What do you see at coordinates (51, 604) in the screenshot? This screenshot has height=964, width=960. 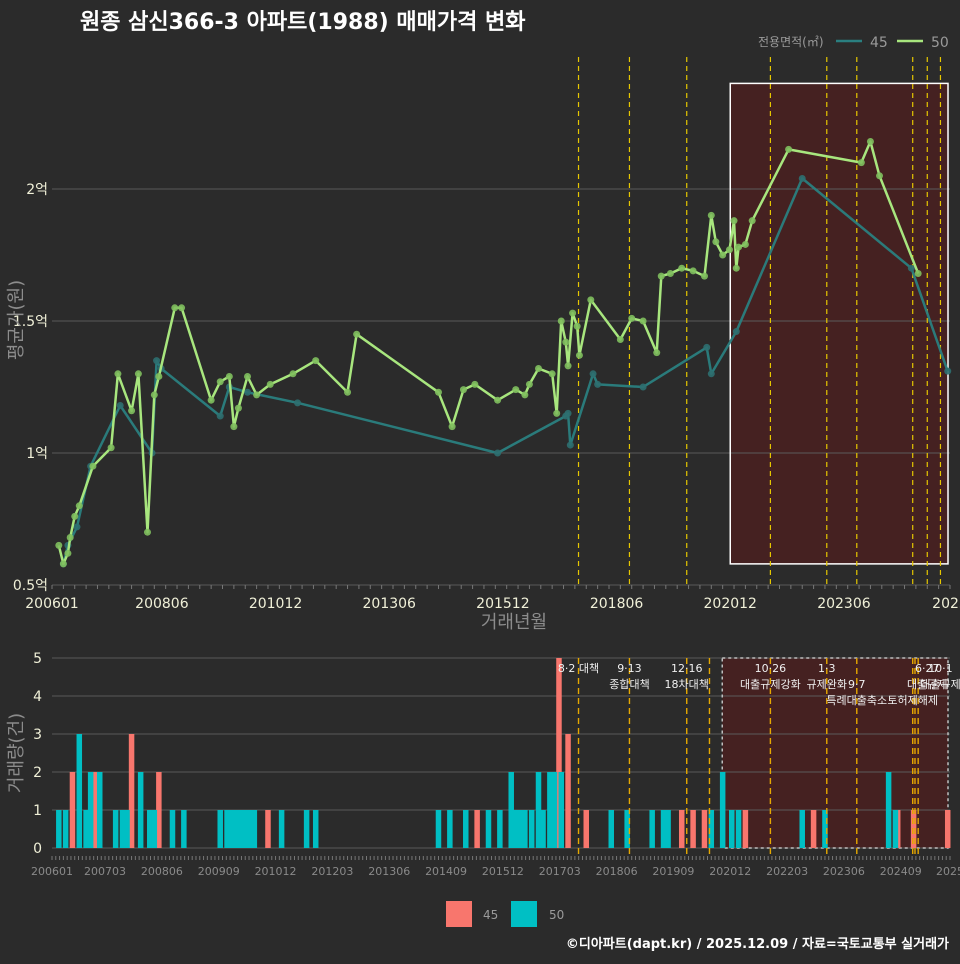 I see `x-tick-label: 200601` at bounding box center [51, 604].